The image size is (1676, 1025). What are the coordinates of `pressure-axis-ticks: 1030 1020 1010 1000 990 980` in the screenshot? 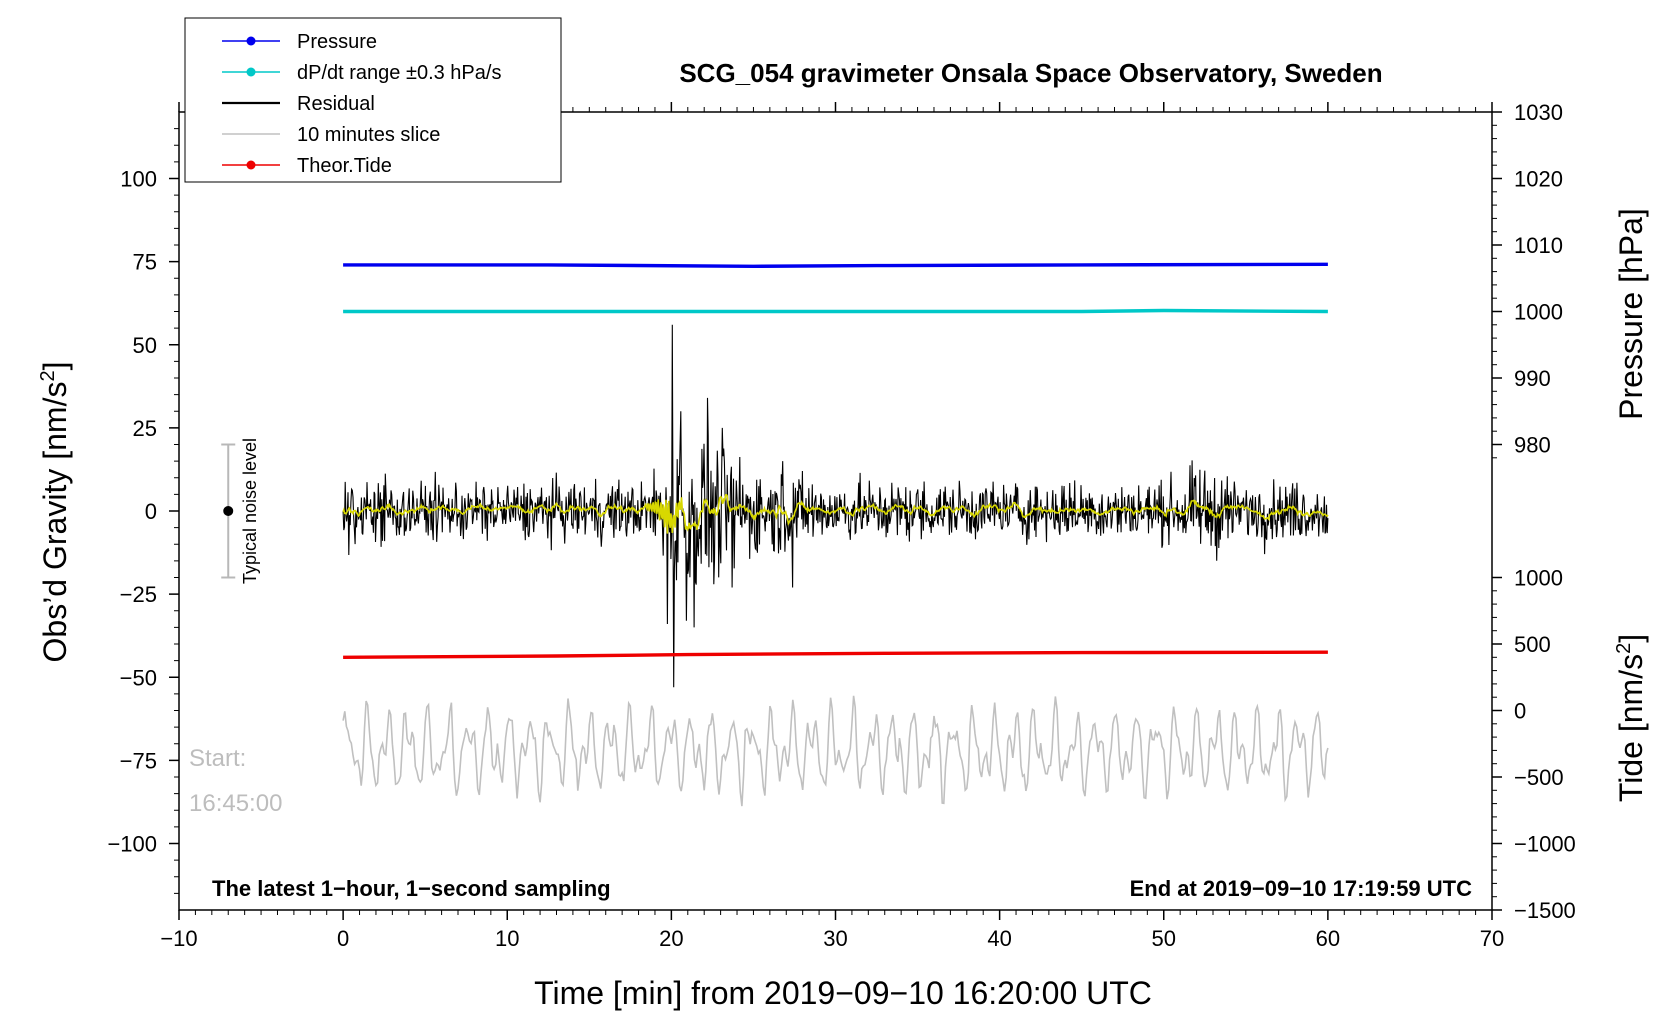 It's located at (1527, 279).